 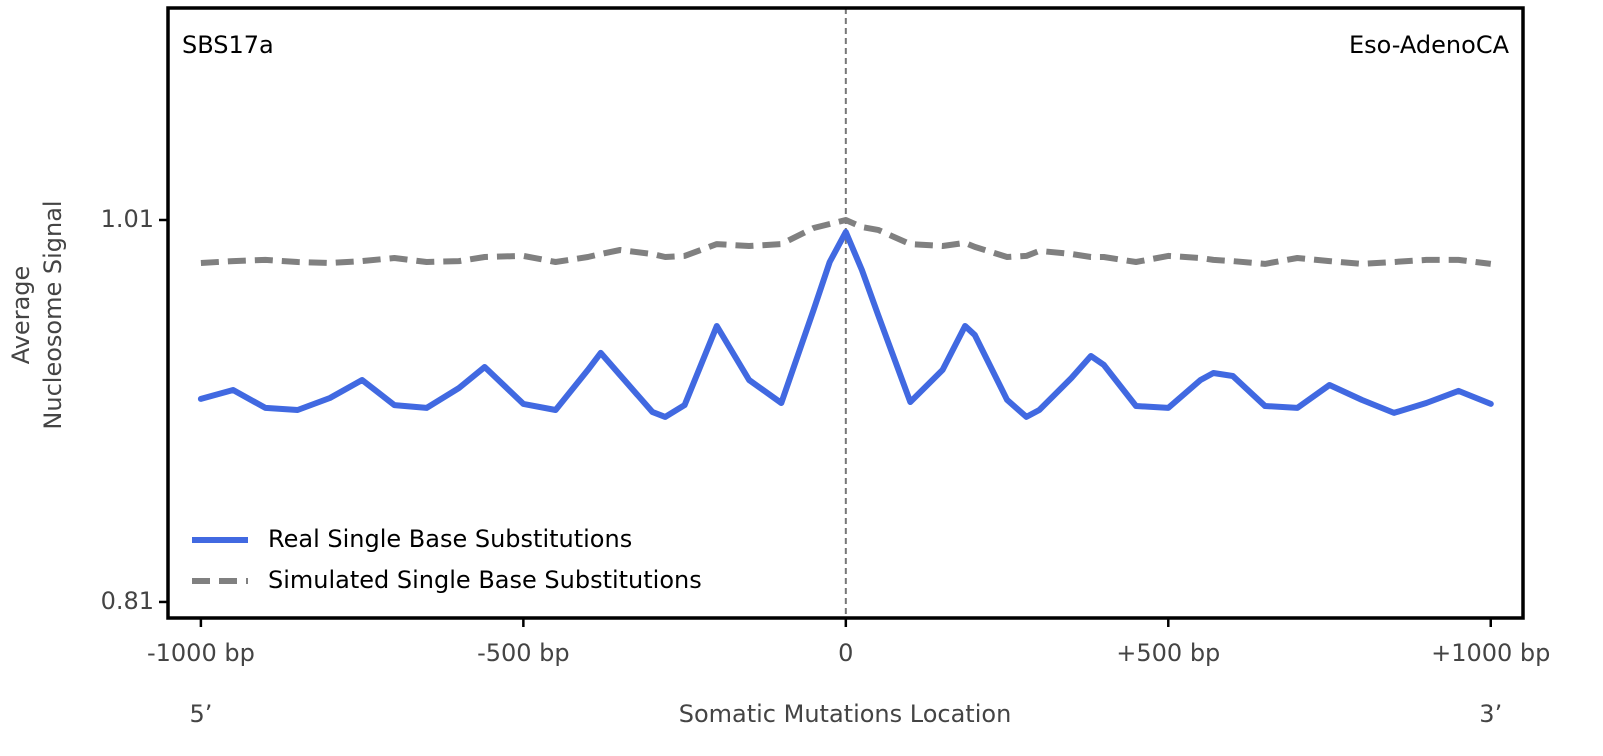 What do you see at coordinates (845, 714) in the screenshot?
I see `x-axis-label: Somatic Mutations Location` at bounding box center [845, 714].